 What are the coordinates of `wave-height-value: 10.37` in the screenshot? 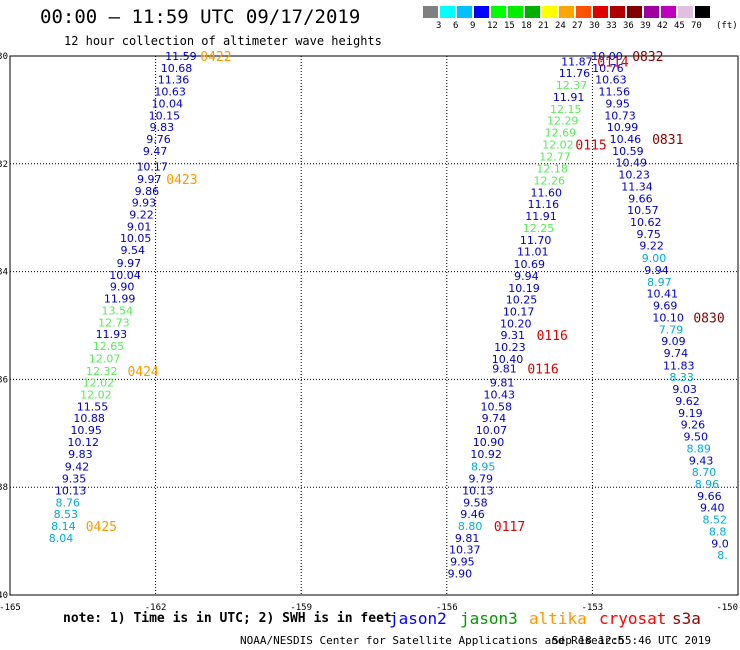 It's located at (465, 550).